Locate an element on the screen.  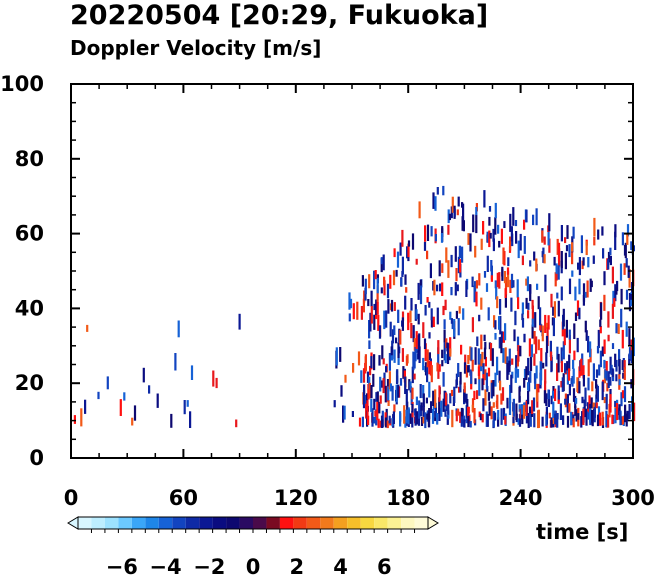
x-tick-label: 0 is located at coordinates (71, 498).